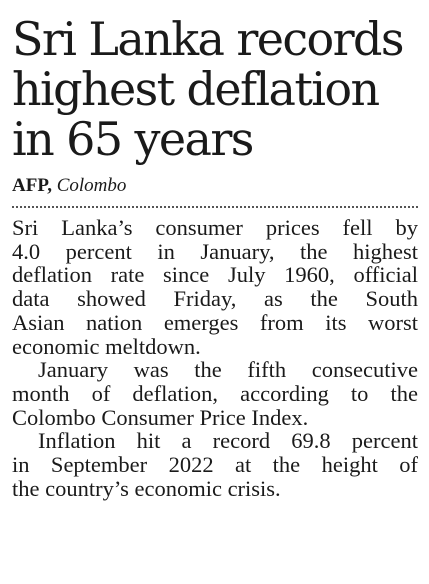 The image size is (429, 584). Describe the element at coordinates (208, 39) in the screenshot. I see `headline-line: Sri Lanka records` at that location.